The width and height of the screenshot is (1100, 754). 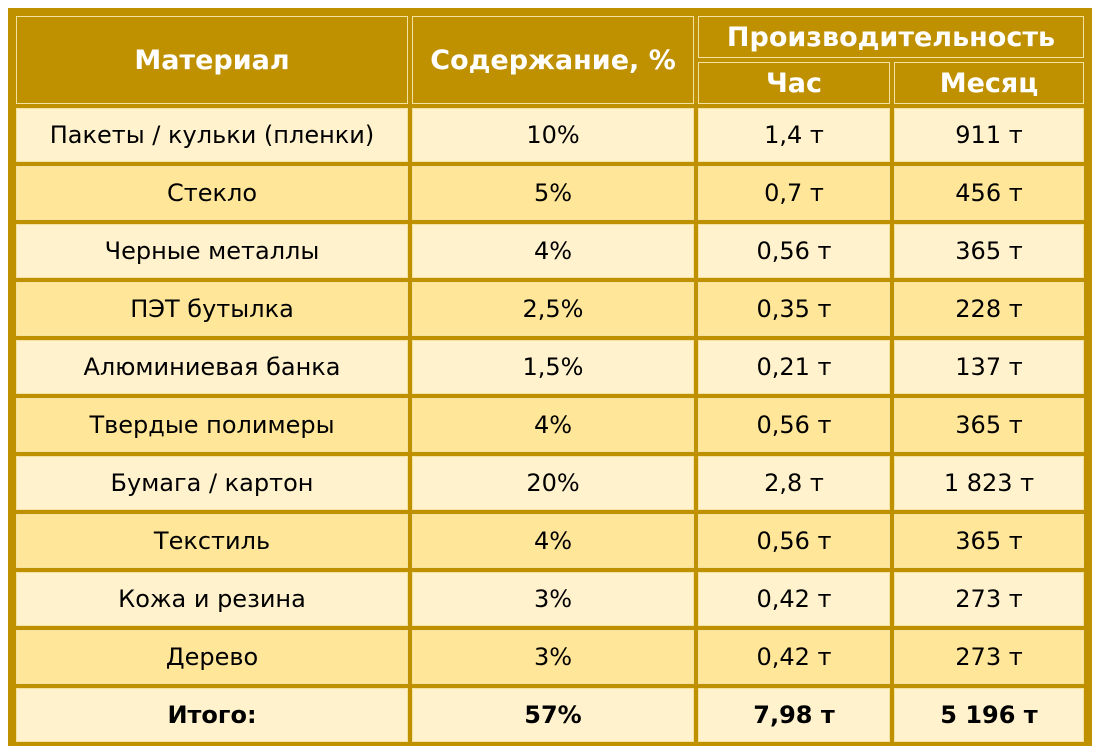 What do you see at coordinates (989, 193) in the screenshot?
I see `cell-month: 456 т` at bounding box center [989, 193].